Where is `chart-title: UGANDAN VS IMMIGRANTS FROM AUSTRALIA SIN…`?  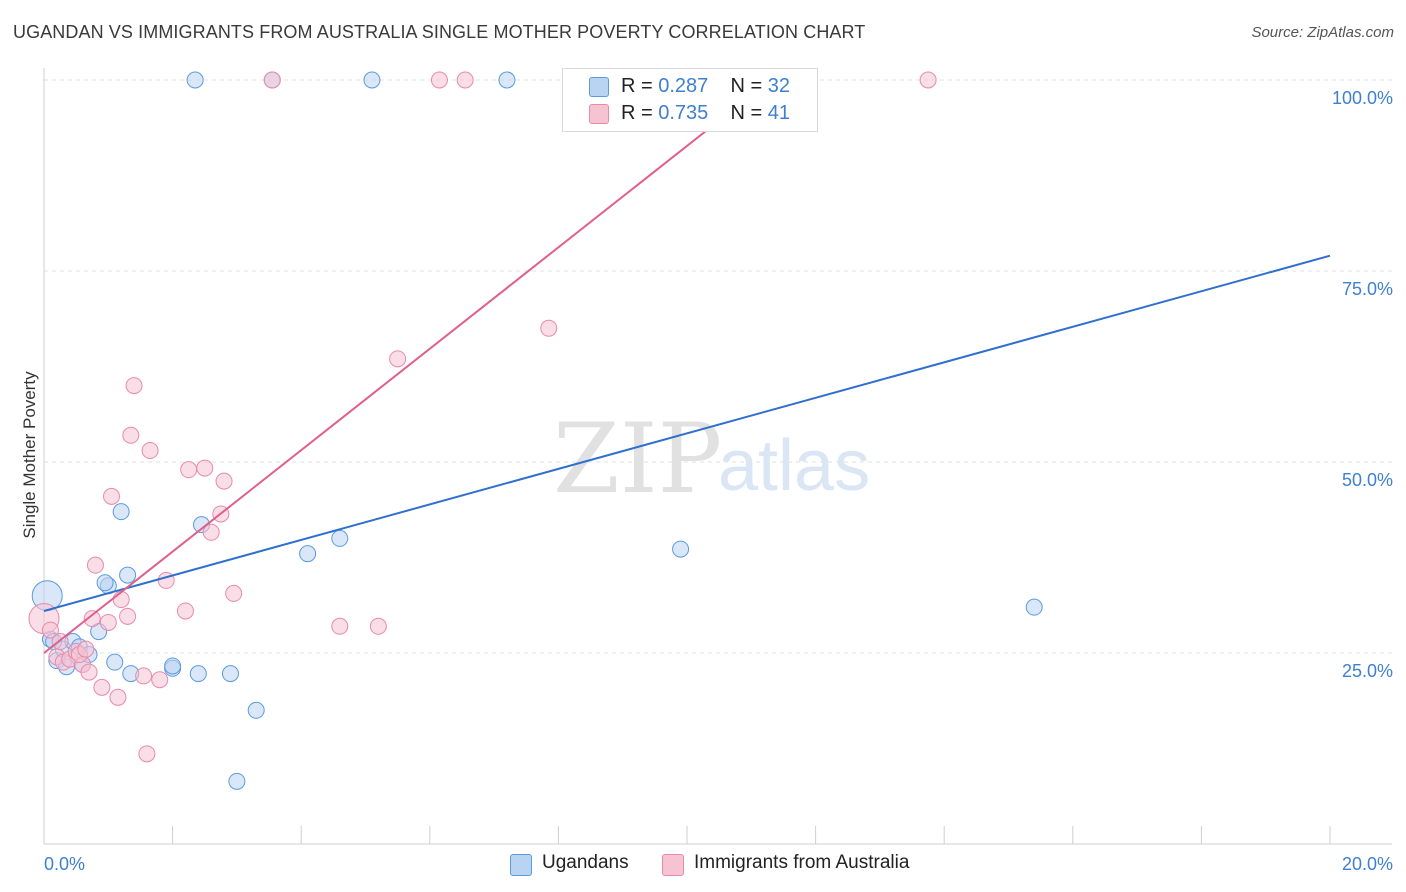 chart-title: UGANDAN VS IMMIGRANTS FROM AUSTRALIA SIN… is located at coordinates (439, 32).